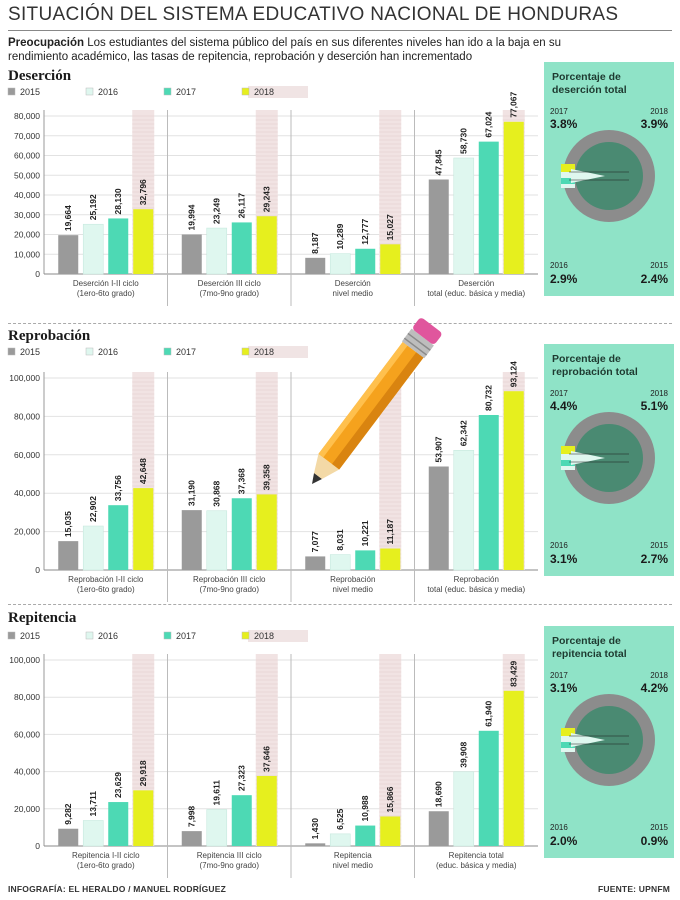  Describe the element at coordinates (514, 374) in the screenshot. I see `bar-value-label: 93,124` at that location.